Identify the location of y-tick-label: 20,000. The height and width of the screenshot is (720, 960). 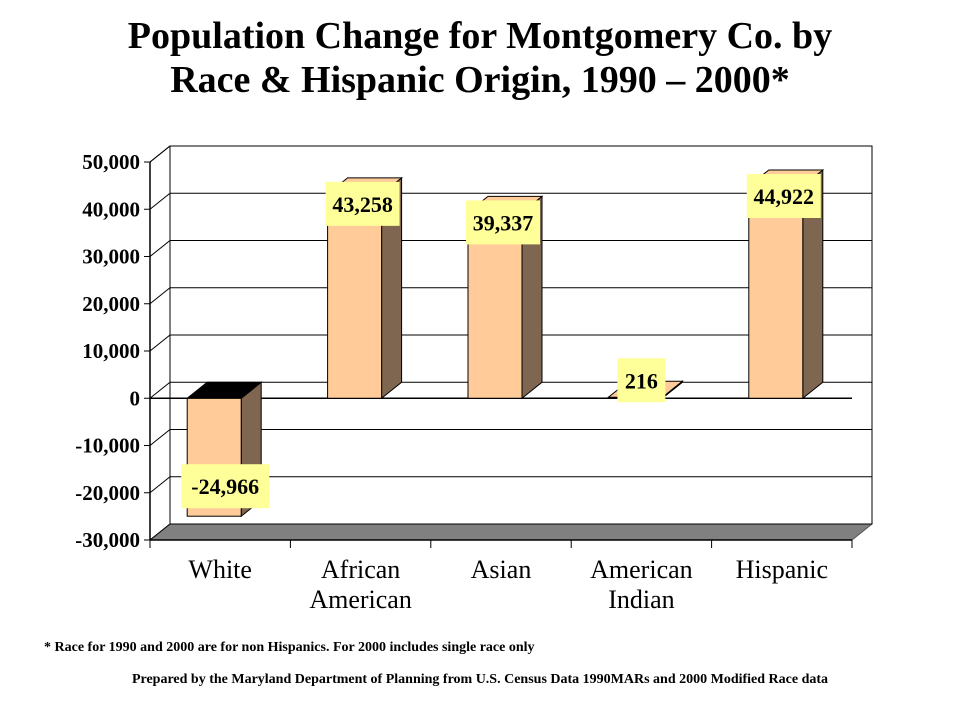
(111, 304).